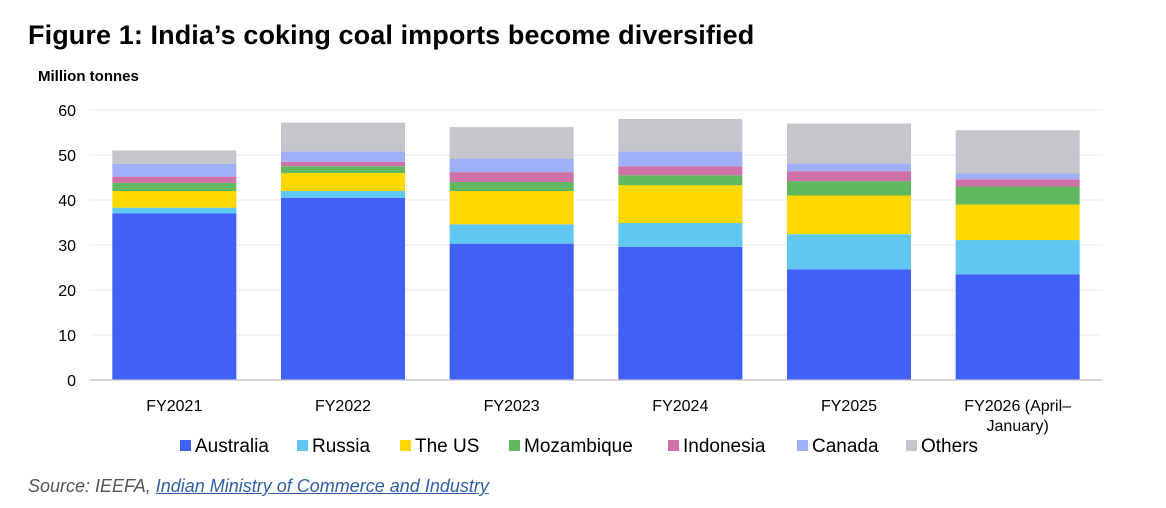  Describe the element at coordinates (67, 246) in the screenshot. I see `y-tick-label: 30` at that location.